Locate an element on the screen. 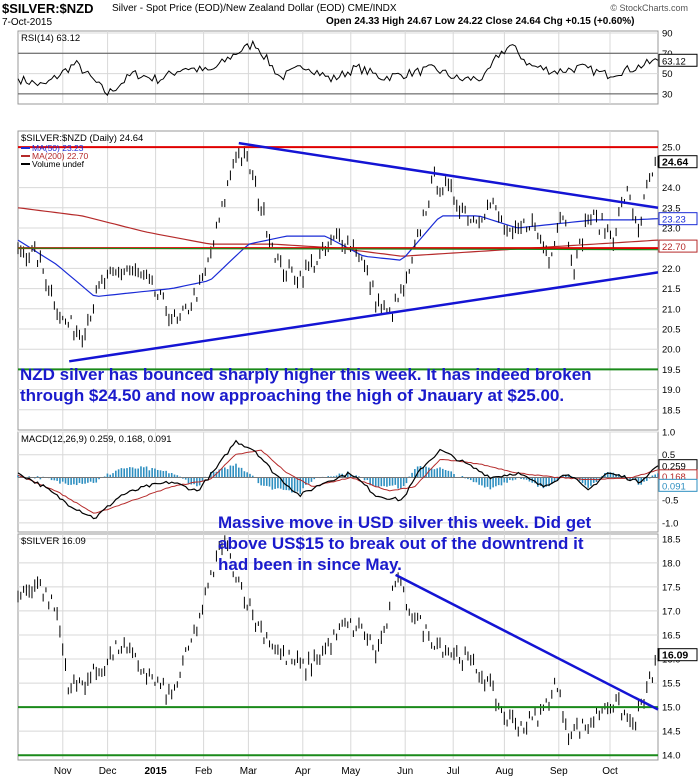 The width and height of the screenshot is (700, 780). ma50-value-label-box is located at coordinates (678, 219).